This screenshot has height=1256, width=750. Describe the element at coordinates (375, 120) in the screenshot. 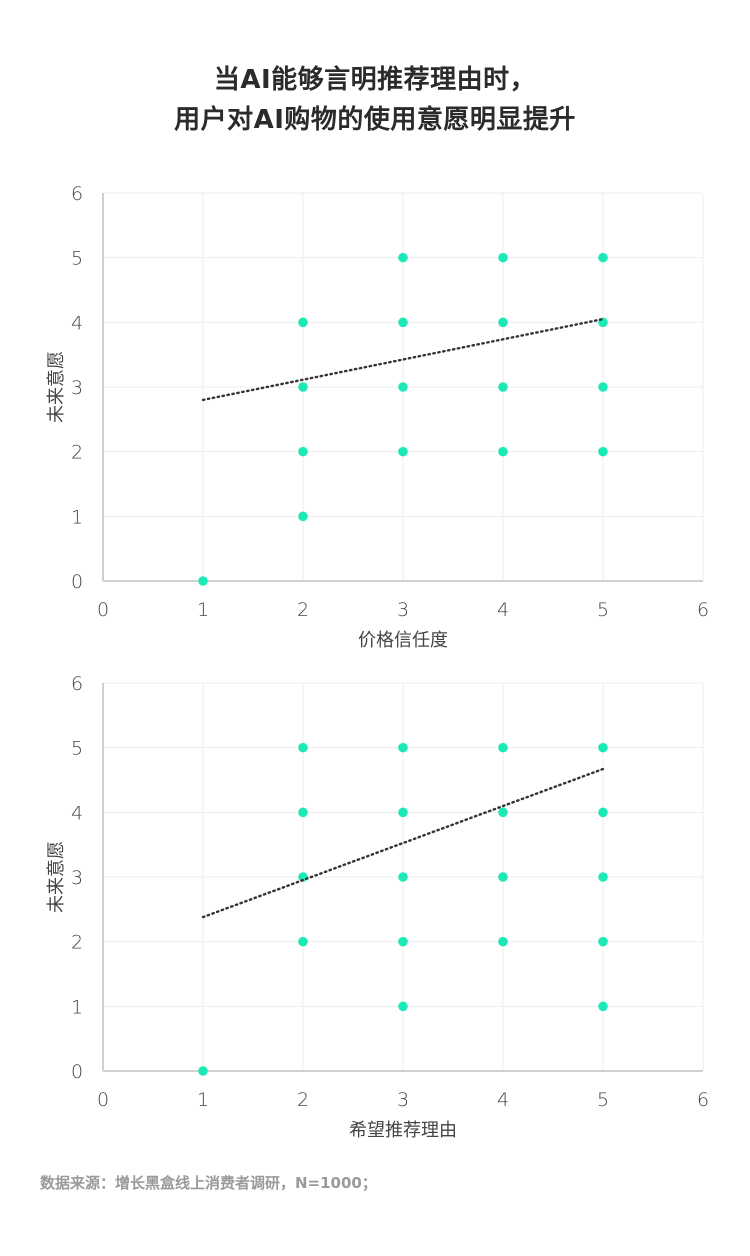

I see `title-line-2: 用户对AI购物的使用意愿明显提升` at that location.